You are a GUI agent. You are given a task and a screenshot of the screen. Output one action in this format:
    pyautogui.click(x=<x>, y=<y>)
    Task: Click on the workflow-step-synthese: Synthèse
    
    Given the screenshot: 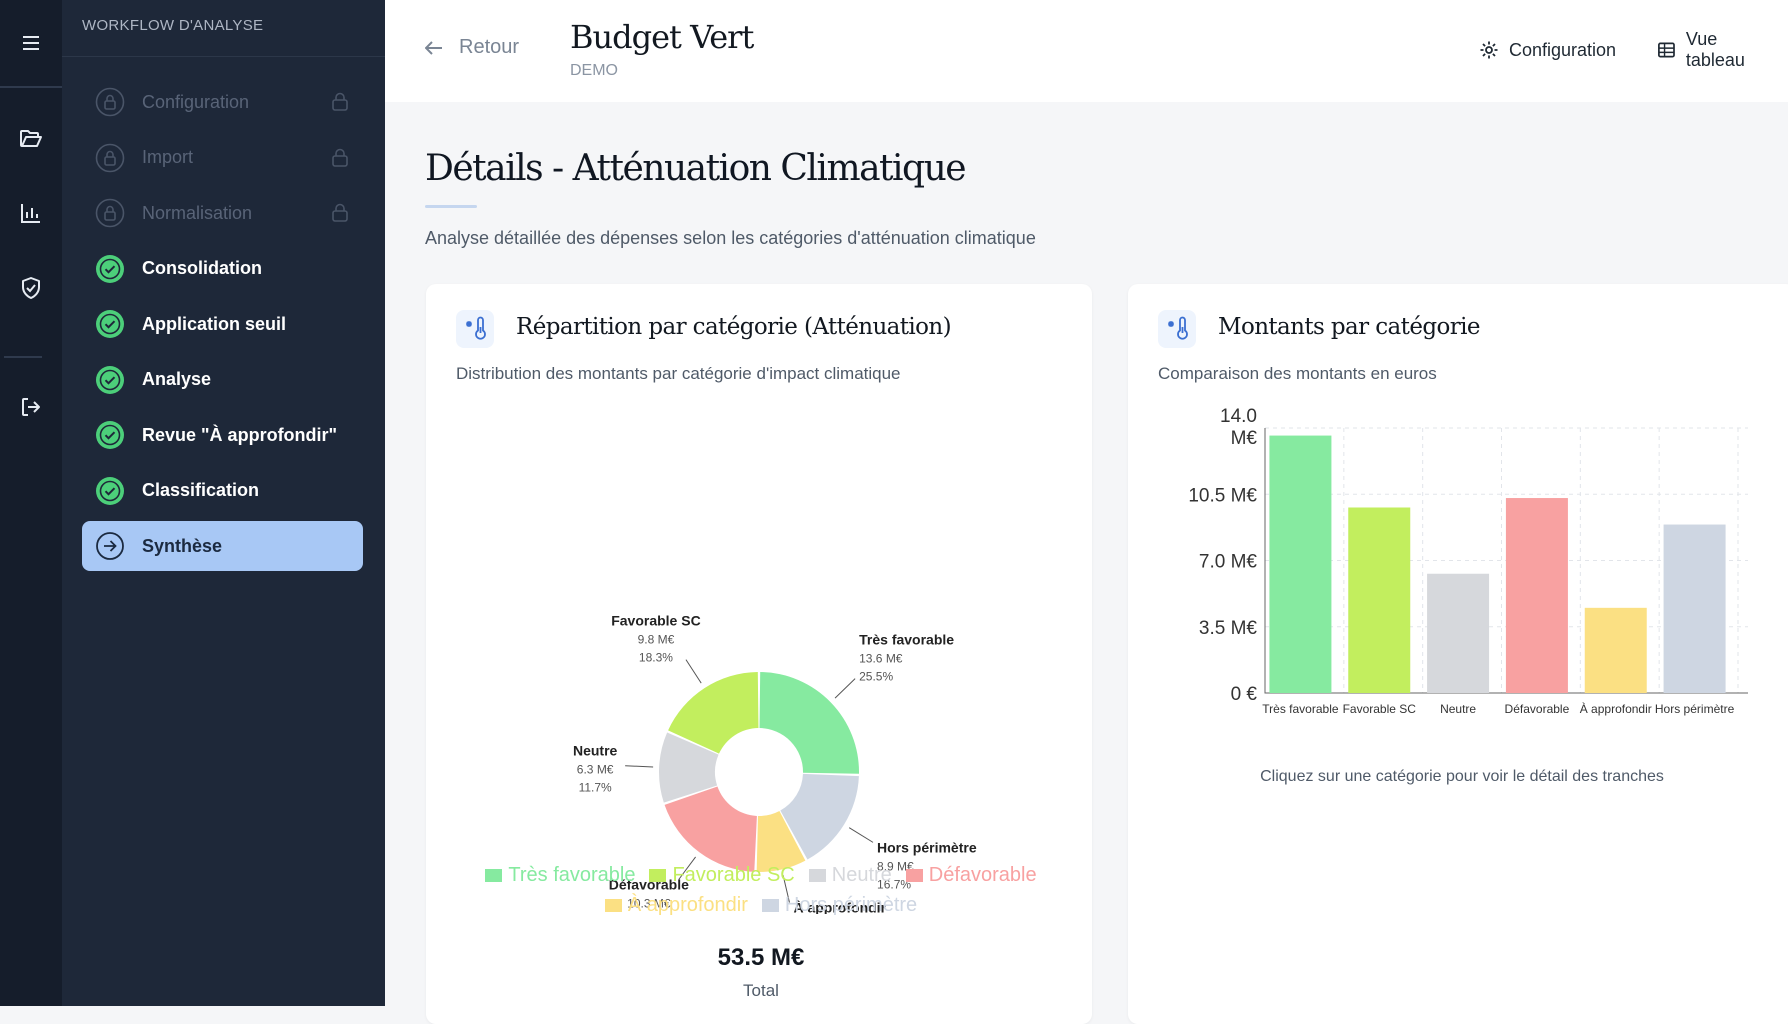 What is the action you would take?
    pyautogui.click(x=222, y=546)
    